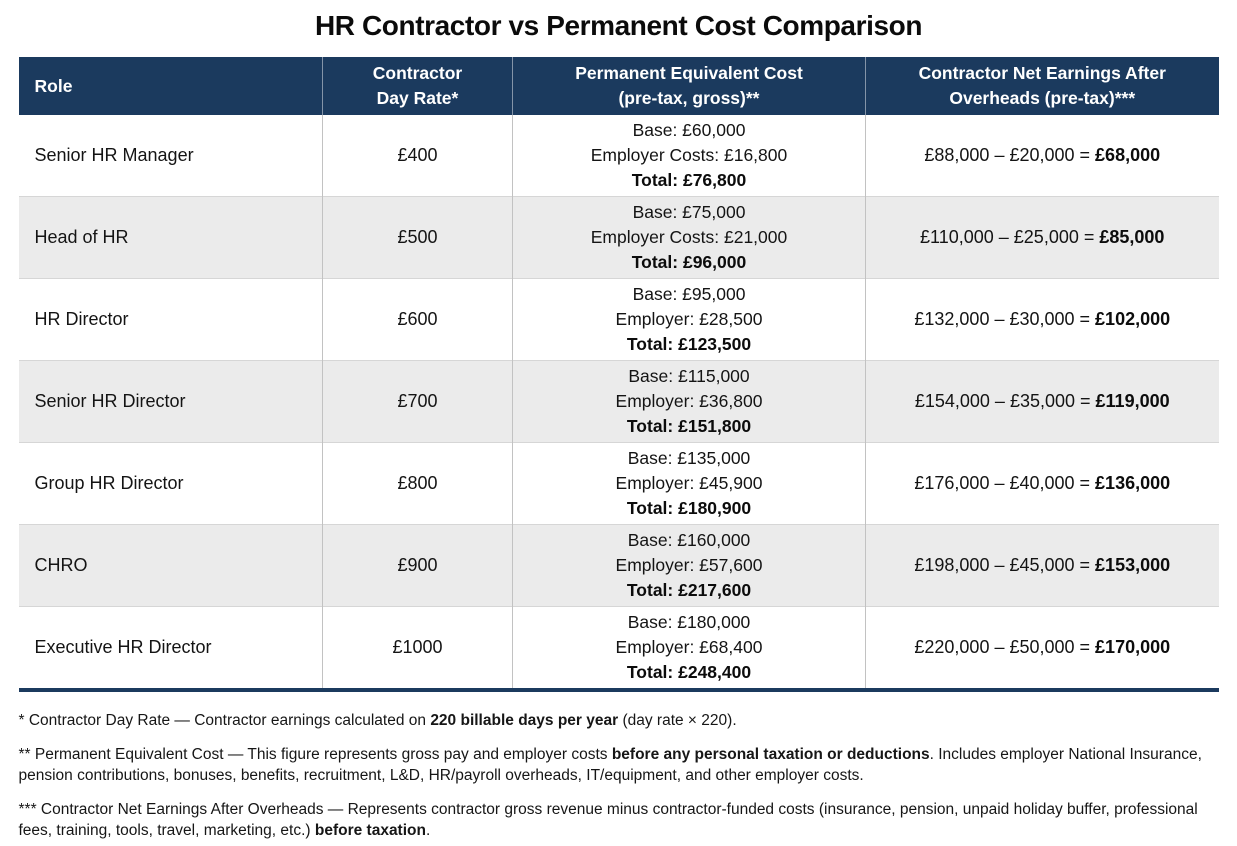 The width and height of the screenshot is (1237, 846). I want to click on net-result-value: £170,000, so click(1133, 647).